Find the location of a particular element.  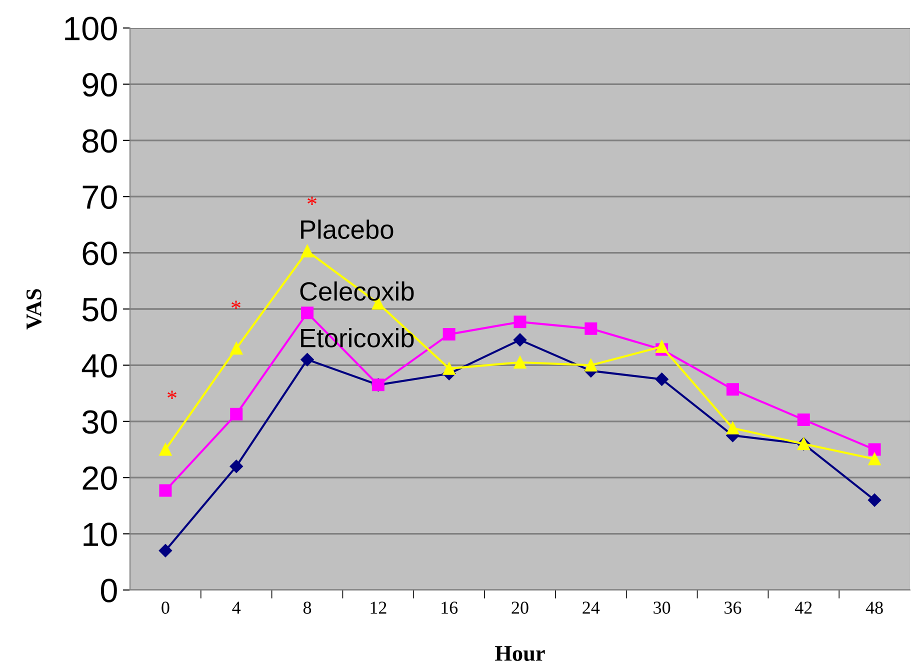

y-tick-label: 50 is located at coordinates (99, 310).